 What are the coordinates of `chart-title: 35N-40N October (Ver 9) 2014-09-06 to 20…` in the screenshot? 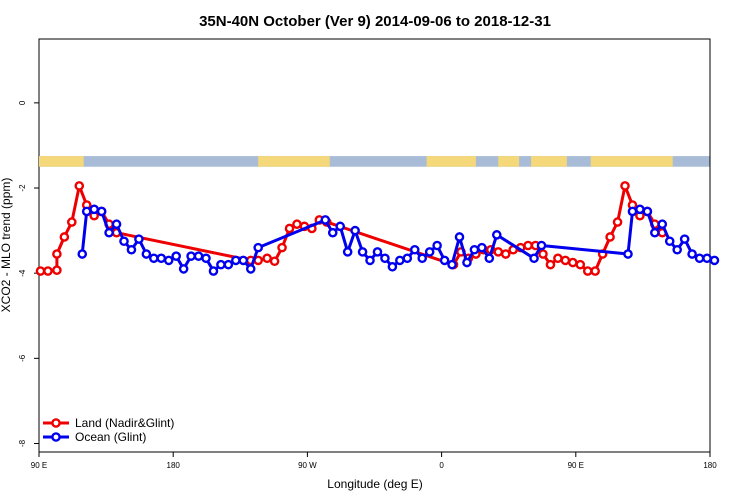 It's located at (375, 21).